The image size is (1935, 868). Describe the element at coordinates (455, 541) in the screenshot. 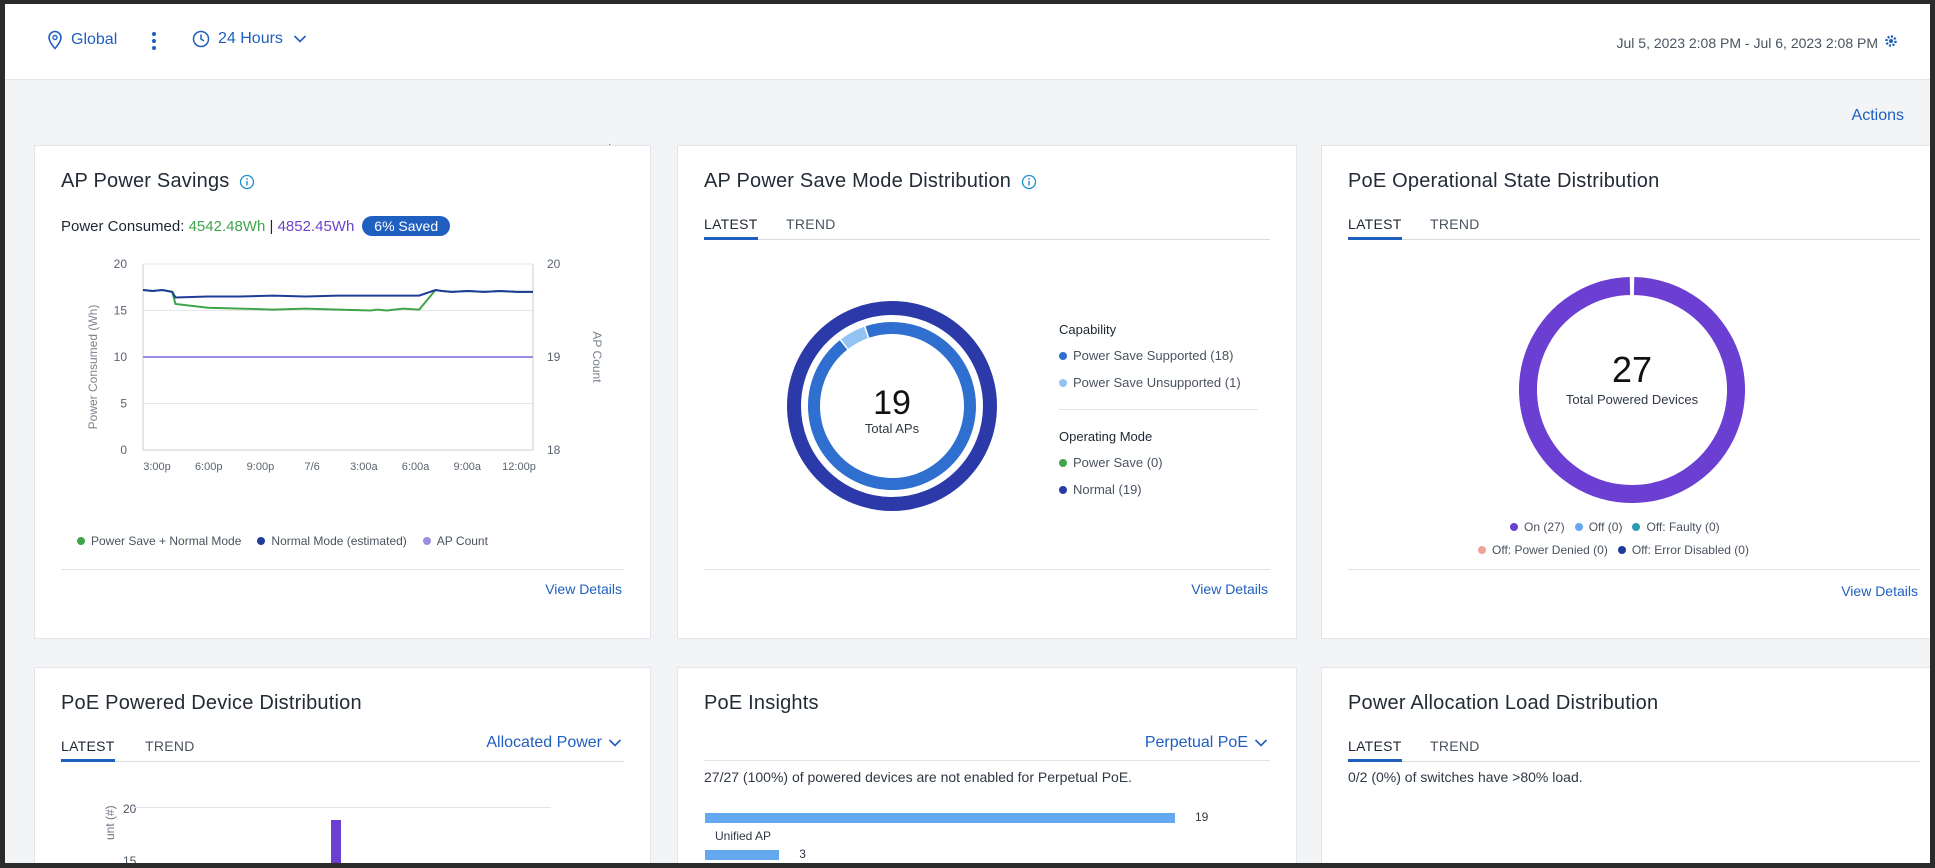

I see `legend-item: AP Count` at that location.